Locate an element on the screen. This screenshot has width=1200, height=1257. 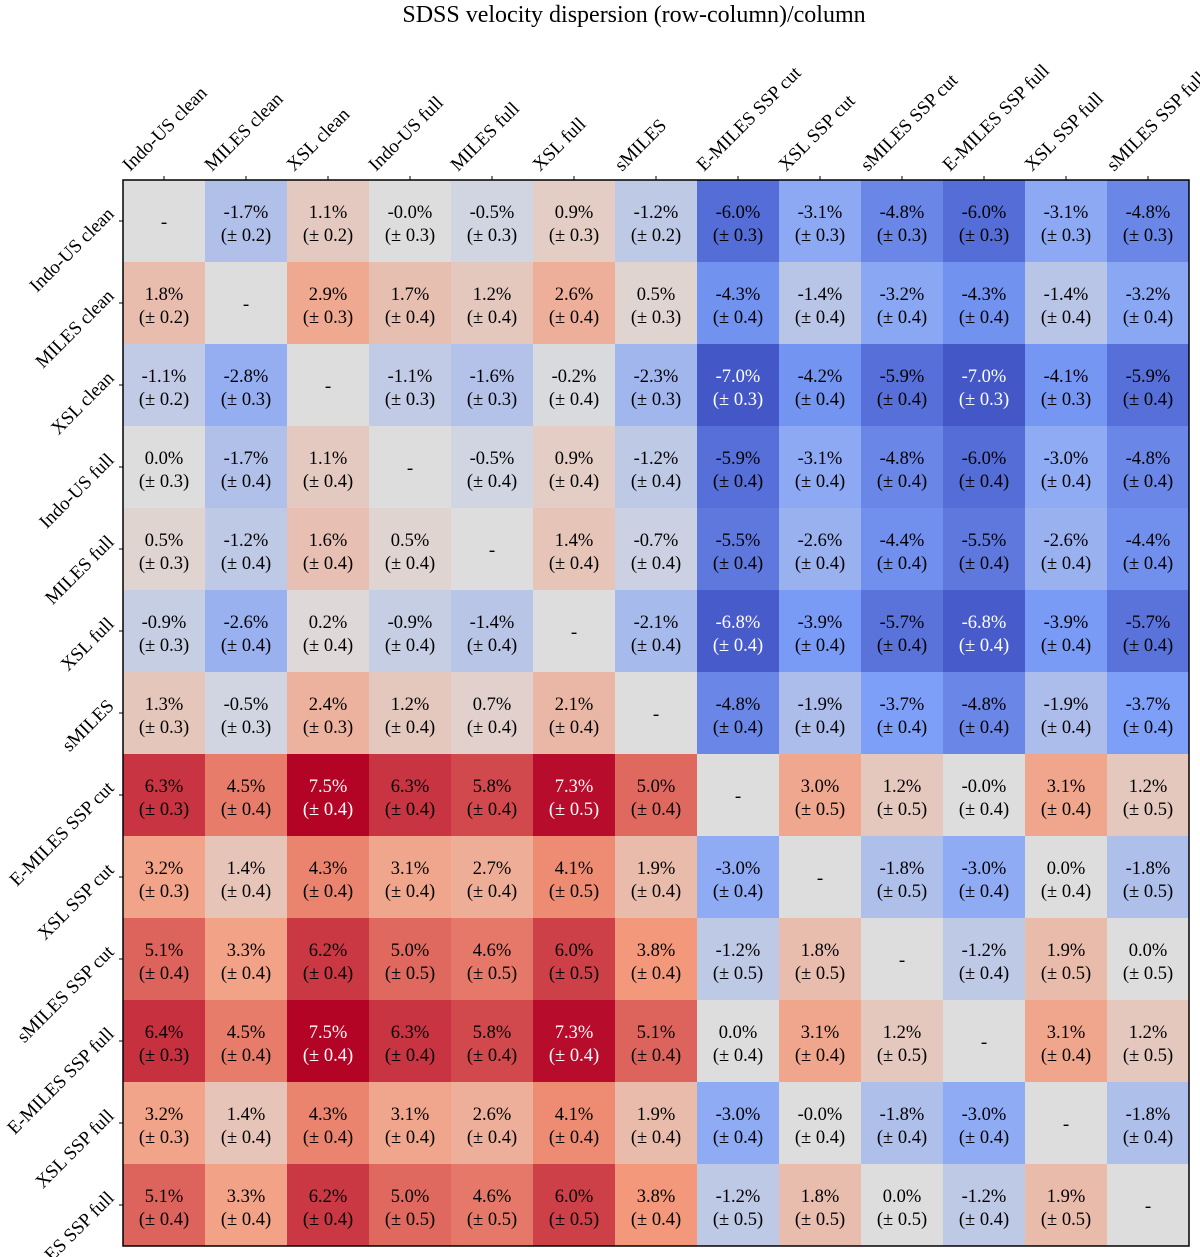
cell-value-label: 0.0% is located at coordinates (164, 459).